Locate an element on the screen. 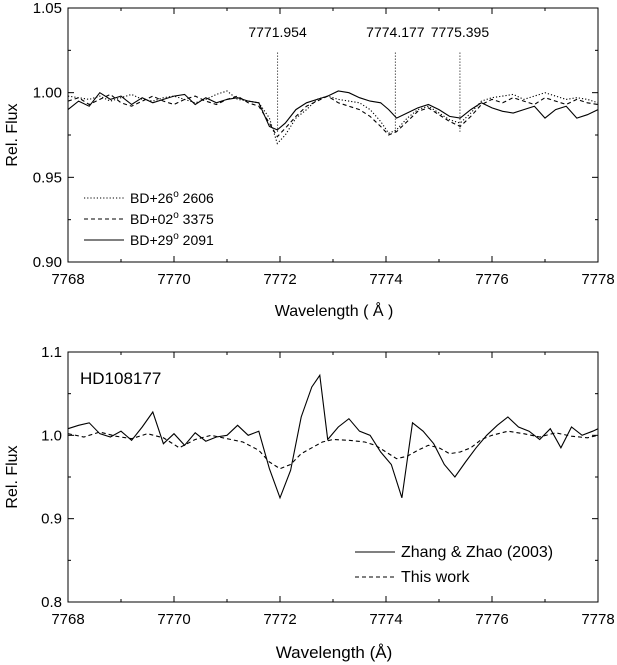  y-tick-label: 1.1 is located at coordinates (51, 352).